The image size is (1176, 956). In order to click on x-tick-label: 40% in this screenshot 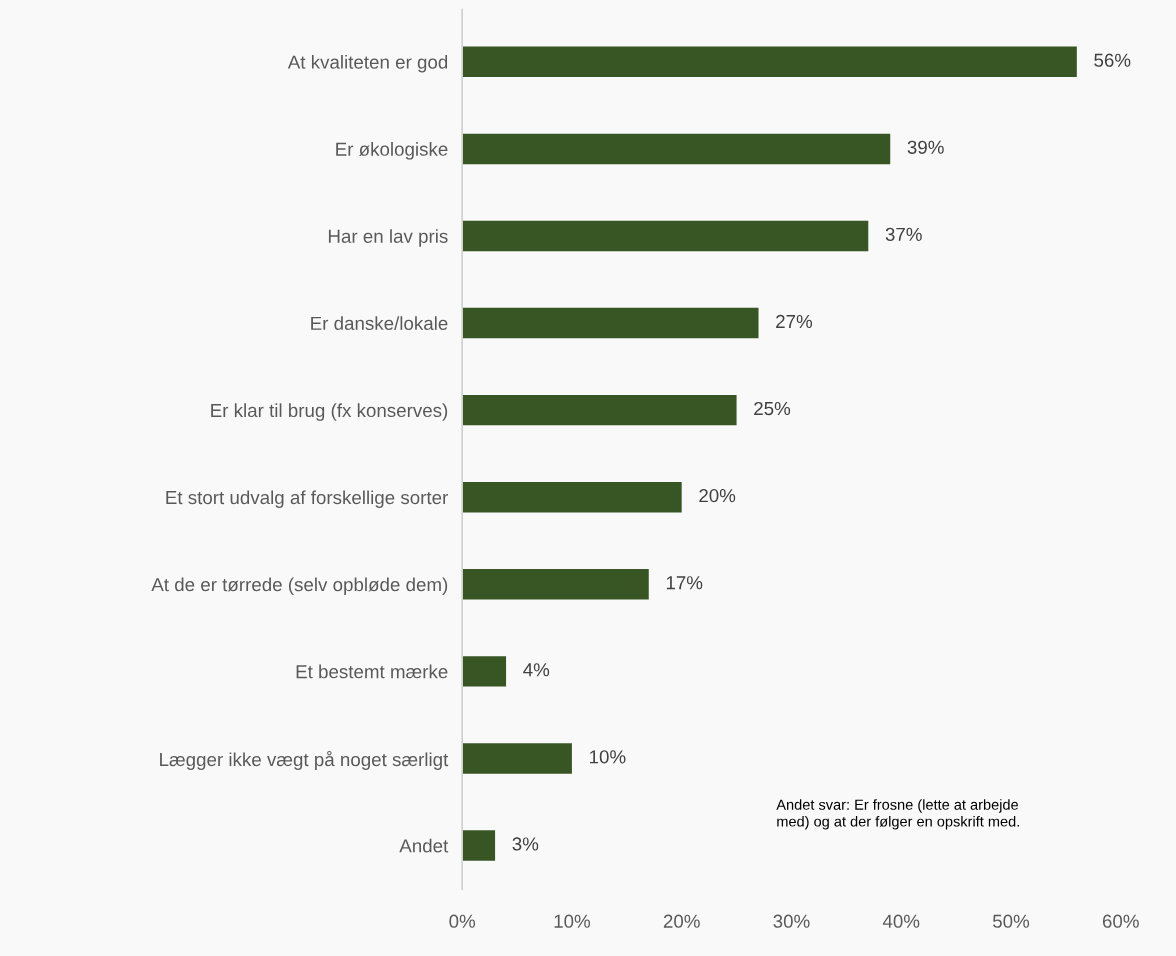, I will do `click(901, 921)`.